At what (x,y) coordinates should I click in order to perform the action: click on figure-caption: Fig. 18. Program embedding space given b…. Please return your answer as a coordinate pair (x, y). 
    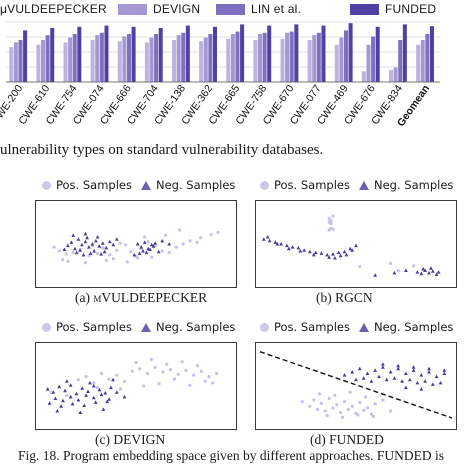
    Looking at the image, I should click on (231, 455).